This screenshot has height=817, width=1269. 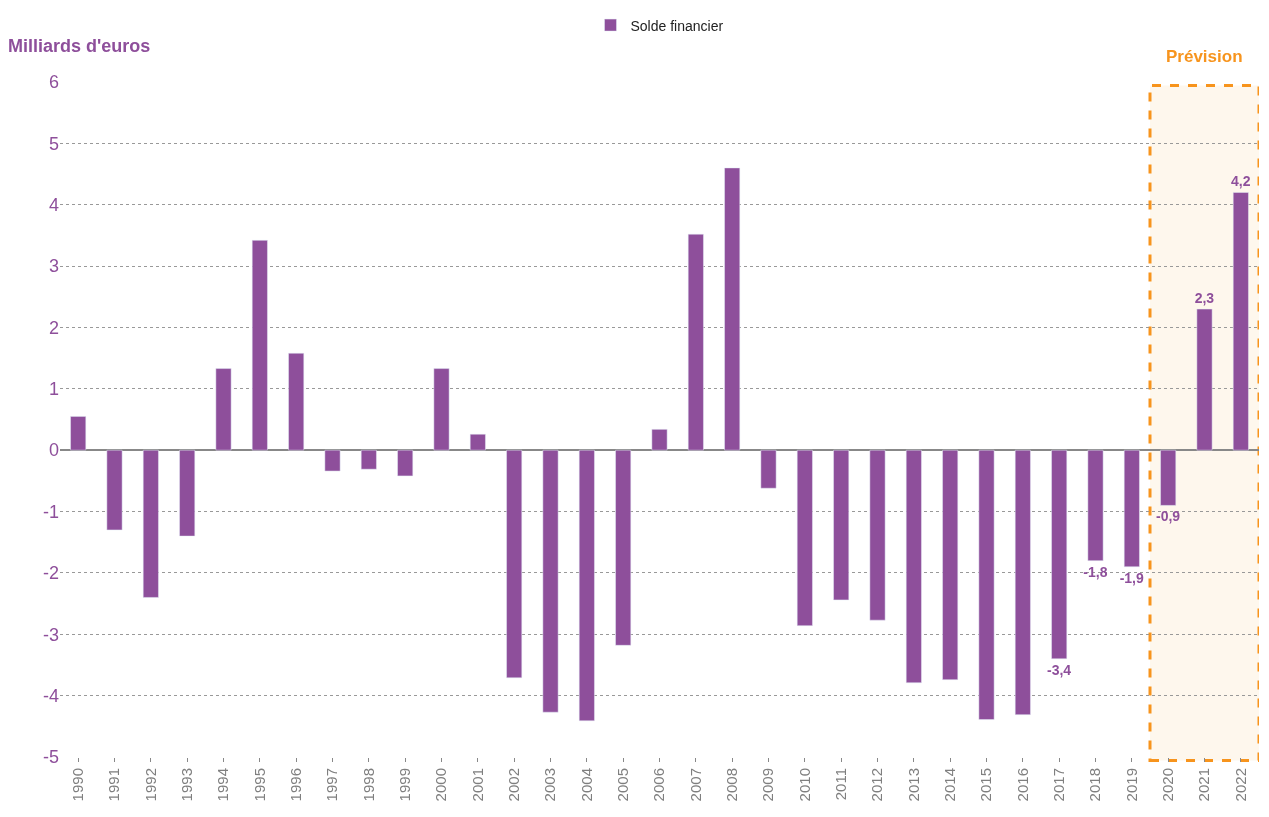 I want to click on x-tick-label: 2010, so click(x=804, y=785).